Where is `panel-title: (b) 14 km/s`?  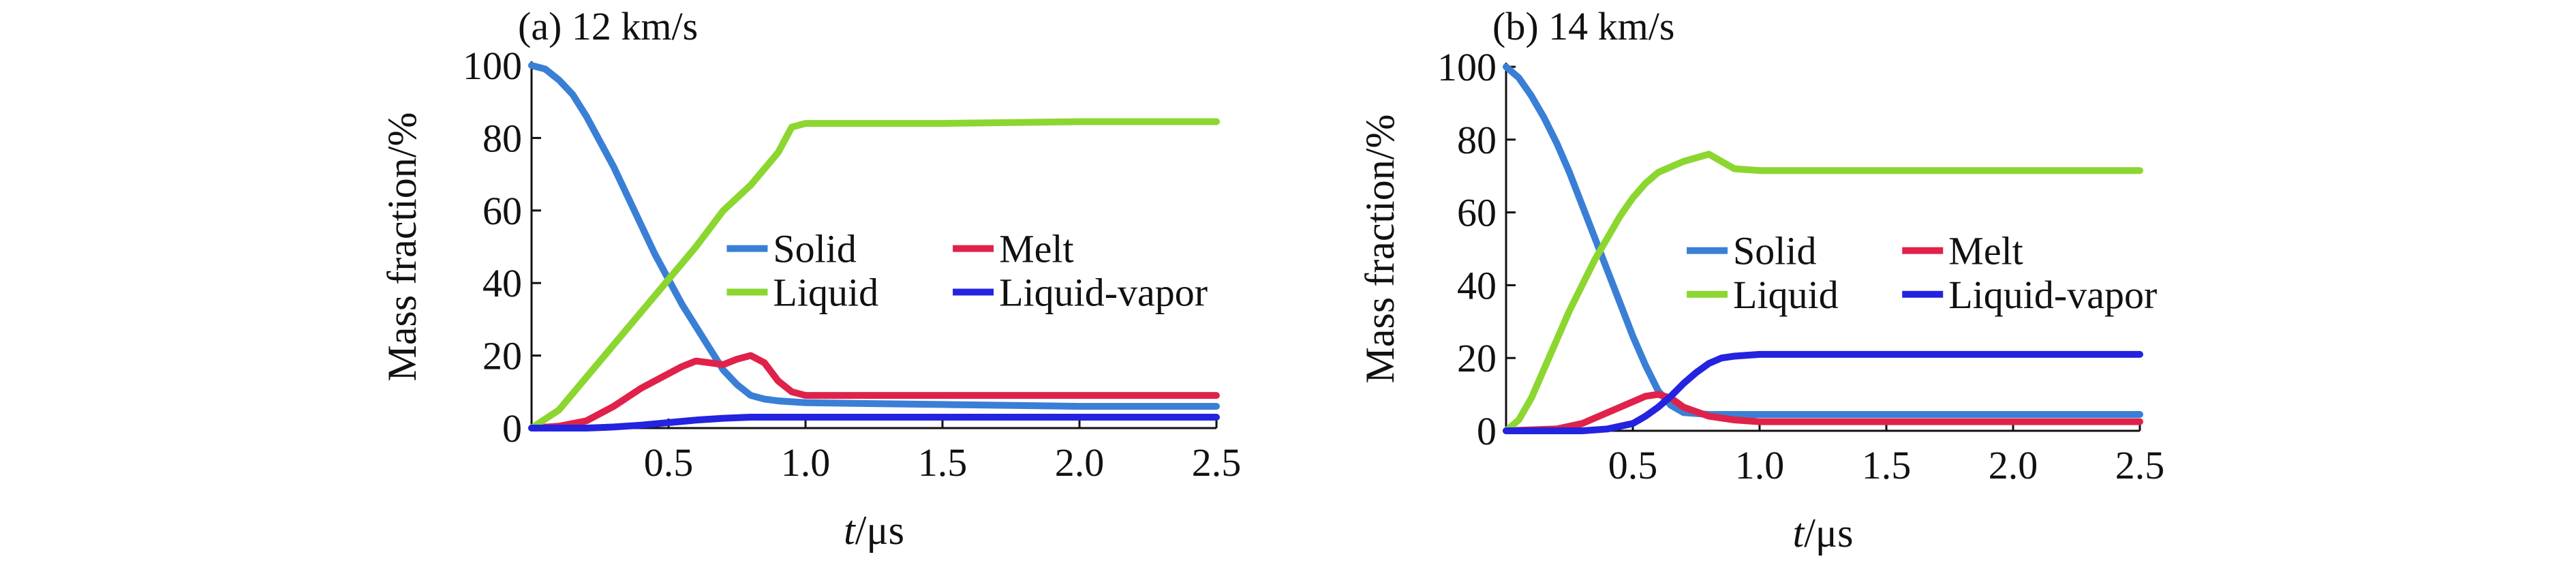 panel-title: (b) 14 km/s is located at coordinates (1583, 26).